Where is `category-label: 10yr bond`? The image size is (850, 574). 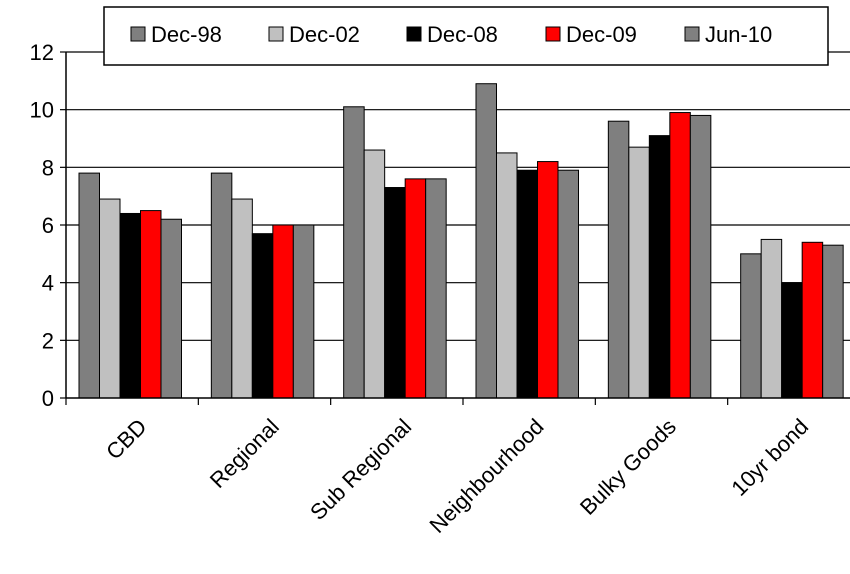
category-label: 10yr bond is located at coordinates (769, 457).